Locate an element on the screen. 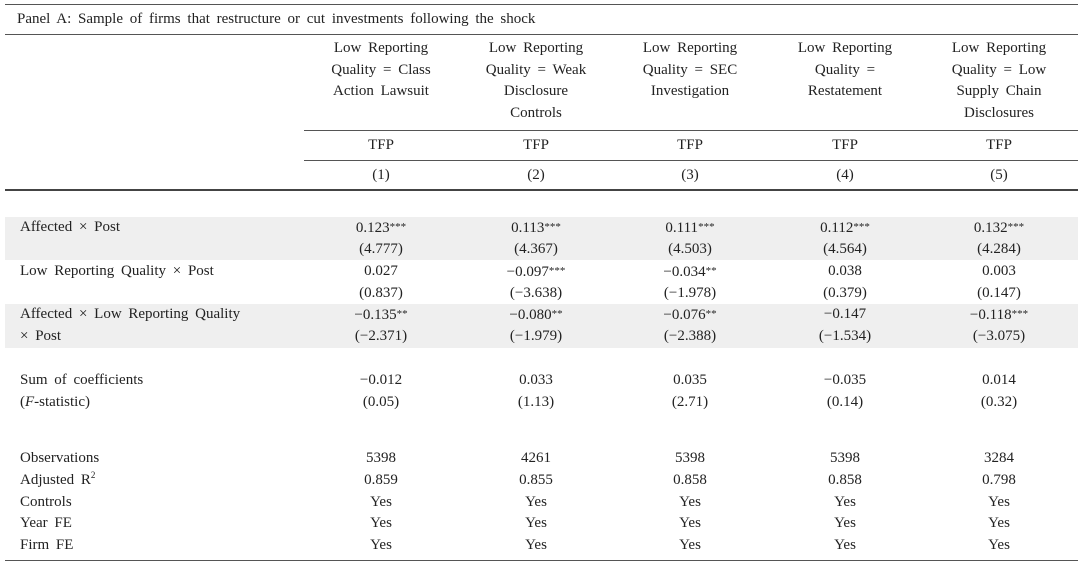 This screenshot has height=564, width=1080. row-label: Adjusted R2 is located at coordinates (58, 479).